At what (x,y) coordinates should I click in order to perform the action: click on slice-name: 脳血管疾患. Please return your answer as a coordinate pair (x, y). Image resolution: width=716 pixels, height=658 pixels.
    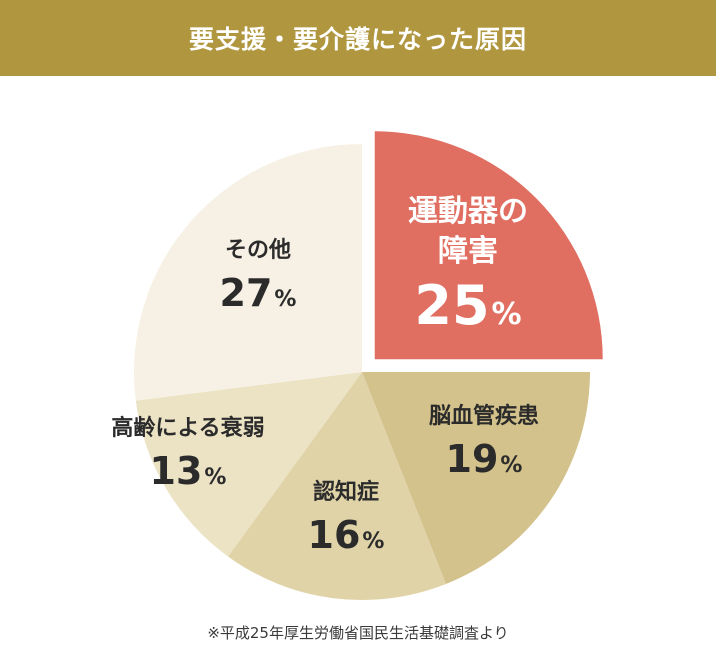
    Looking at the image, I should click on (484, 416).